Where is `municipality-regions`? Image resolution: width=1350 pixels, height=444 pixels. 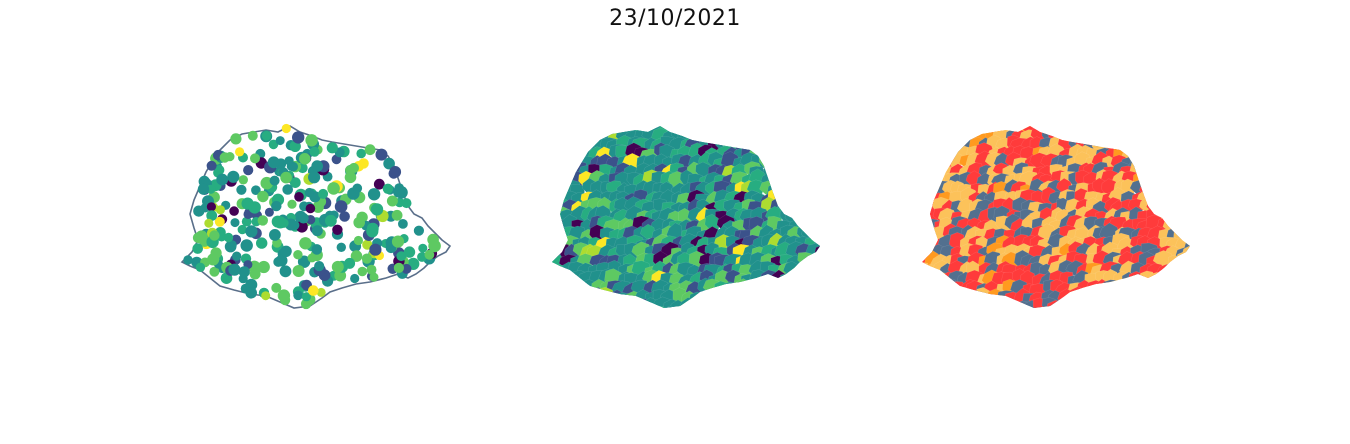
municipality-regions is located at coordinates (698, 225).